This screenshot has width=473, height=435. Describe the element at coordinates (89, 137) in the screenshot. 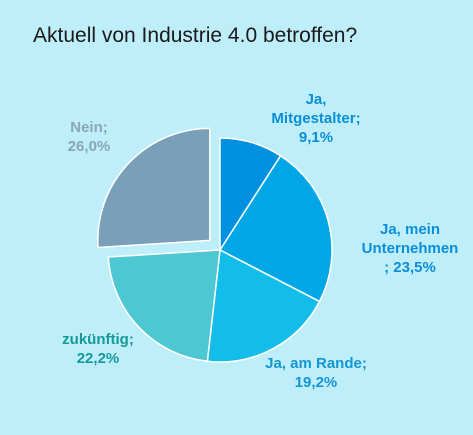

I see `slice-label-5: Nein; 26,0%` at that location.